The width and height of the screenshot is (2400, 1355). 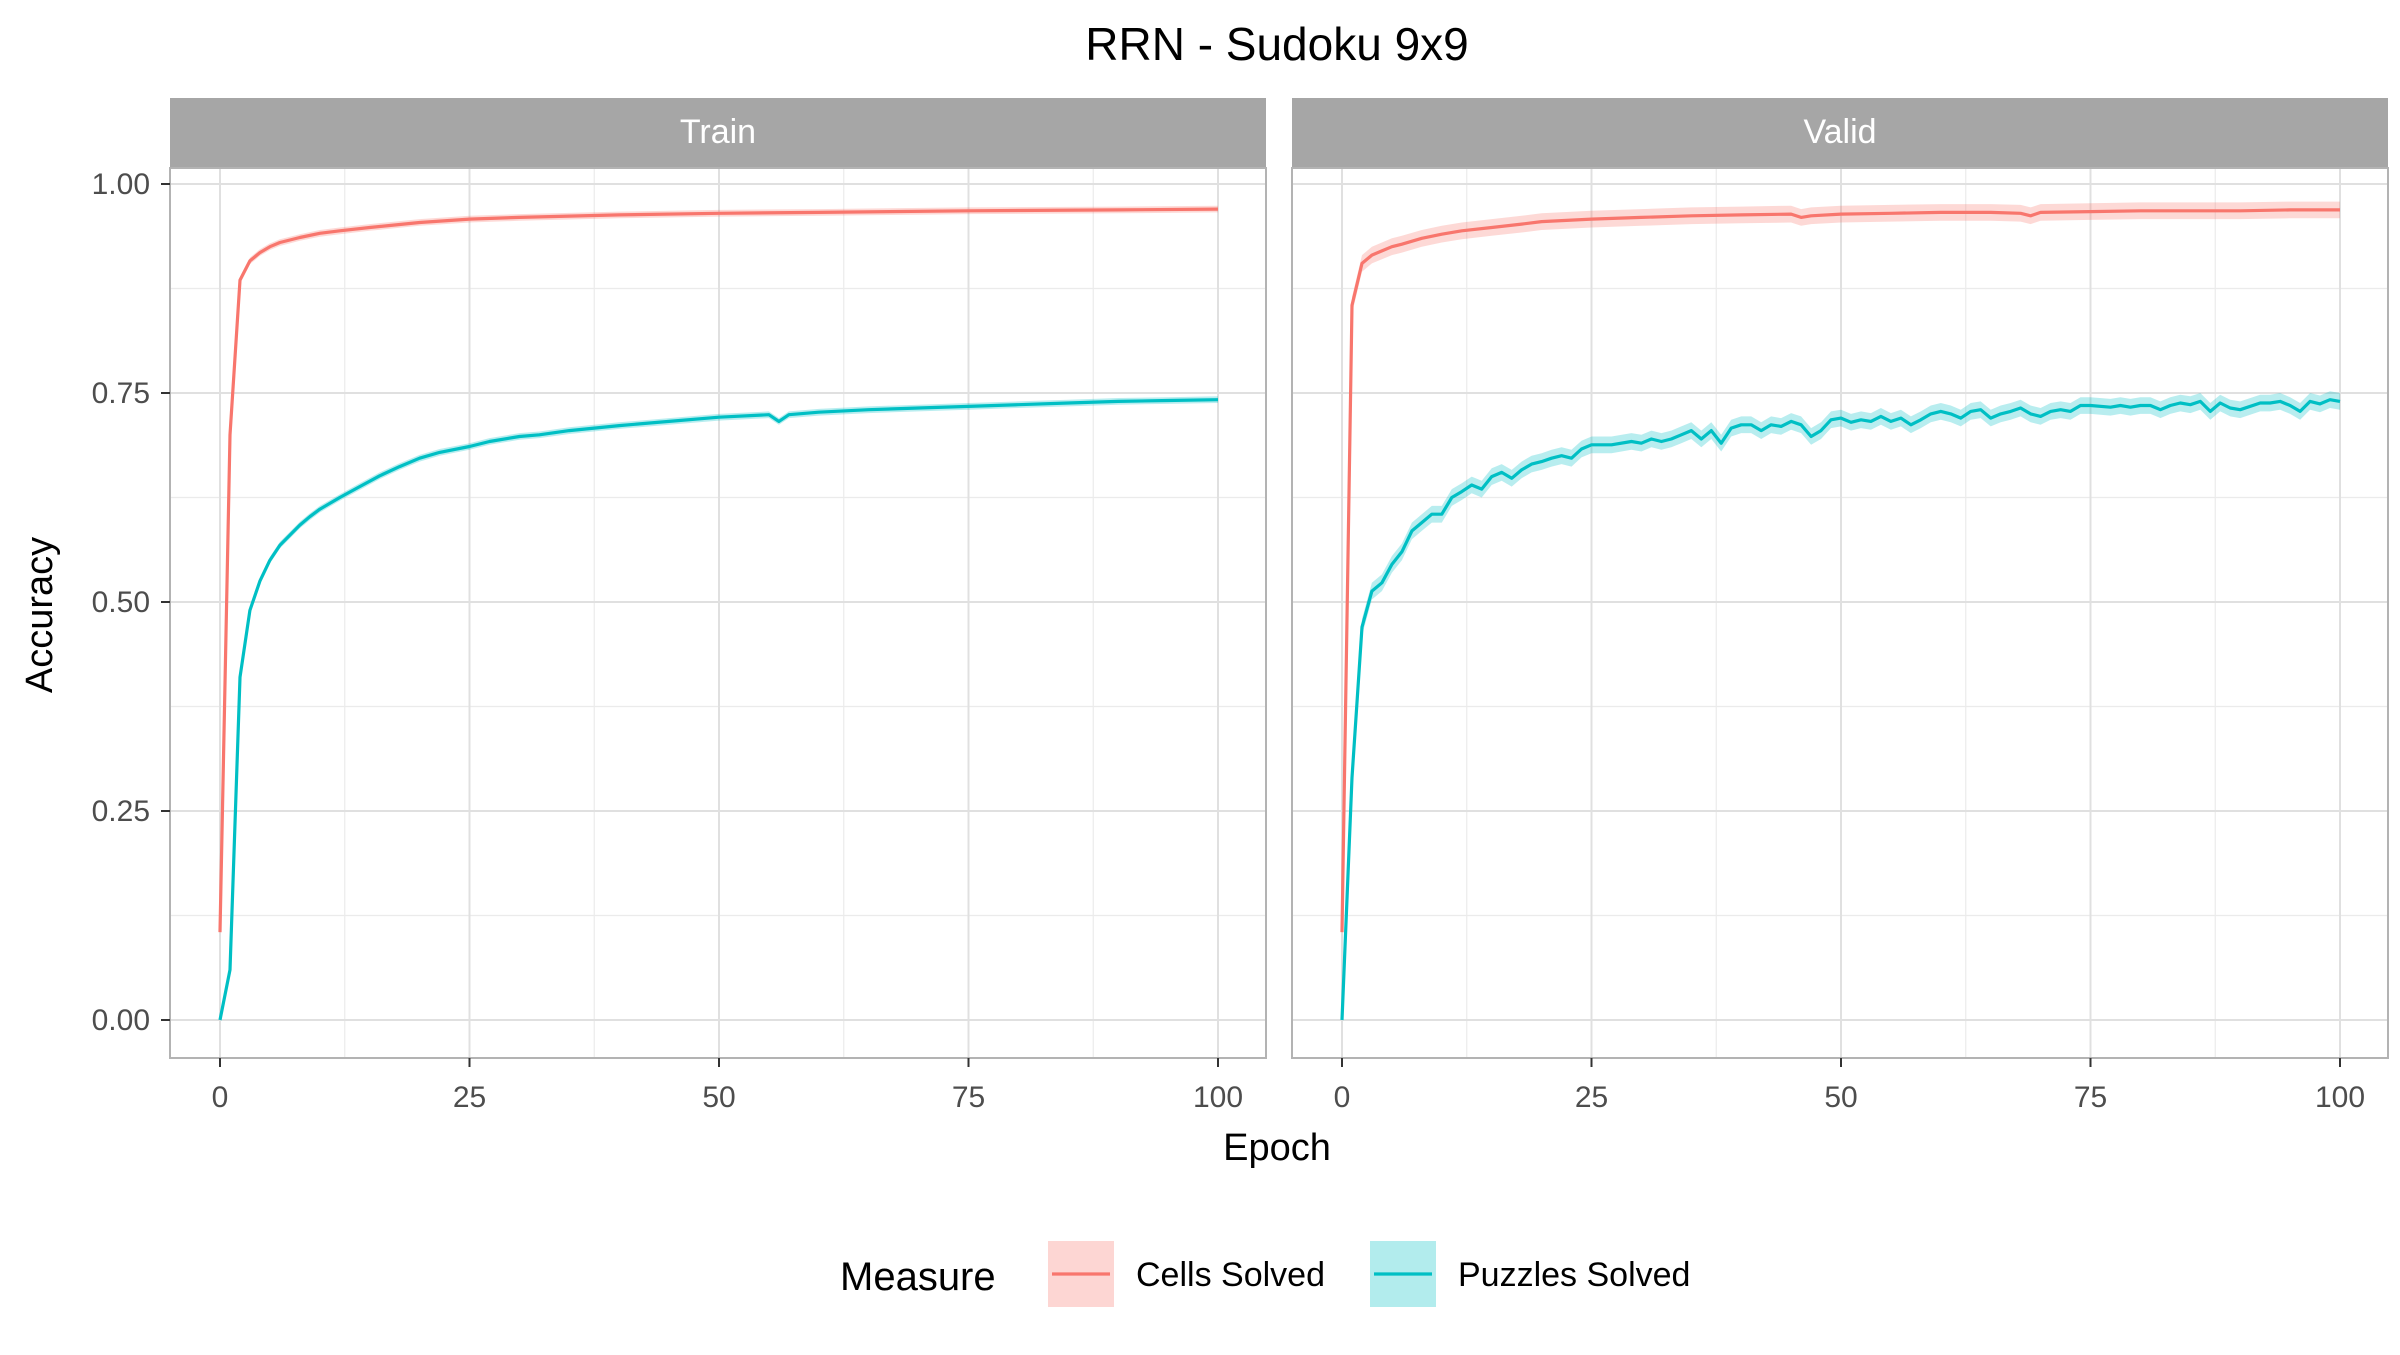 I want to click on facet-strip-label: Valid, so click(x=1839, y=132).